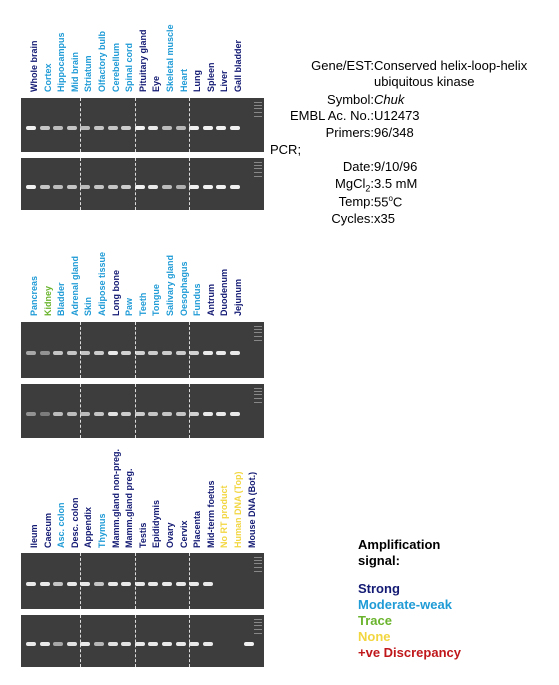 The image size is (559, 685). I want to click on lane-label: Olfactory bulb, so click(102, 61).